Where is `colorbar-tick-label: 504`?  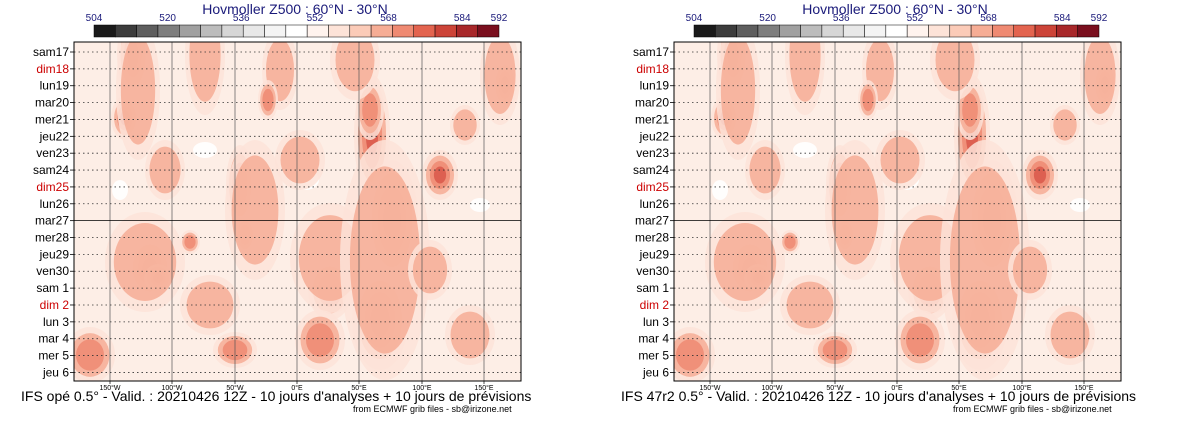
colorbar-tick-label: 504 is located at coordinates (694, 18).